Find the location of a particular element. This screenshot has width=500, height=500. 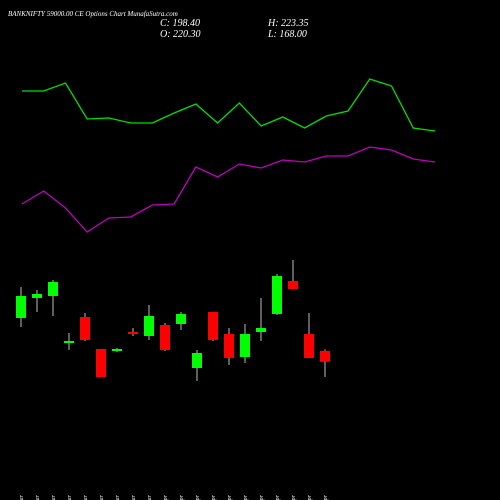

x-tick-label: 16 Mar is located at coordinates (22, 497).